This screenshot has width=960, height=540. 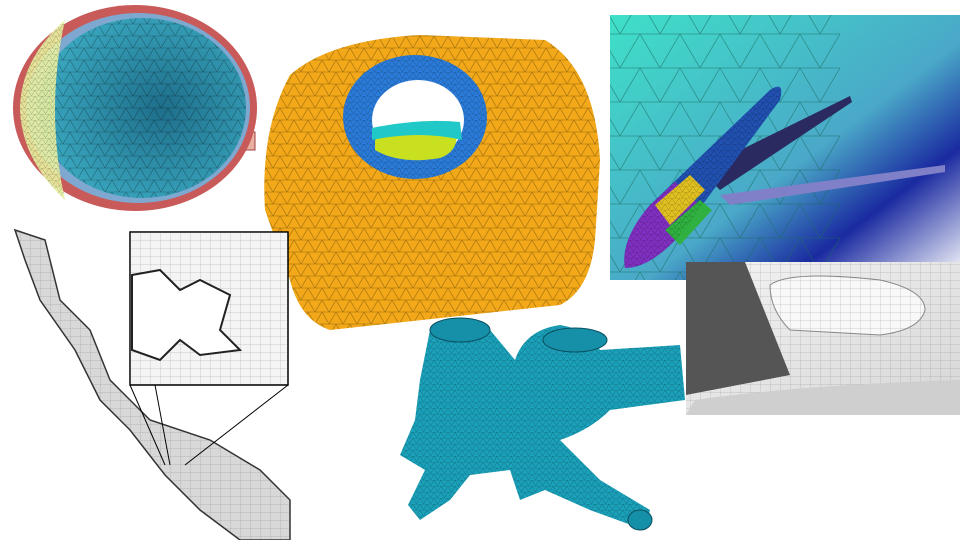 I want to click on pipe-mesh, so click(x=542, y=424).